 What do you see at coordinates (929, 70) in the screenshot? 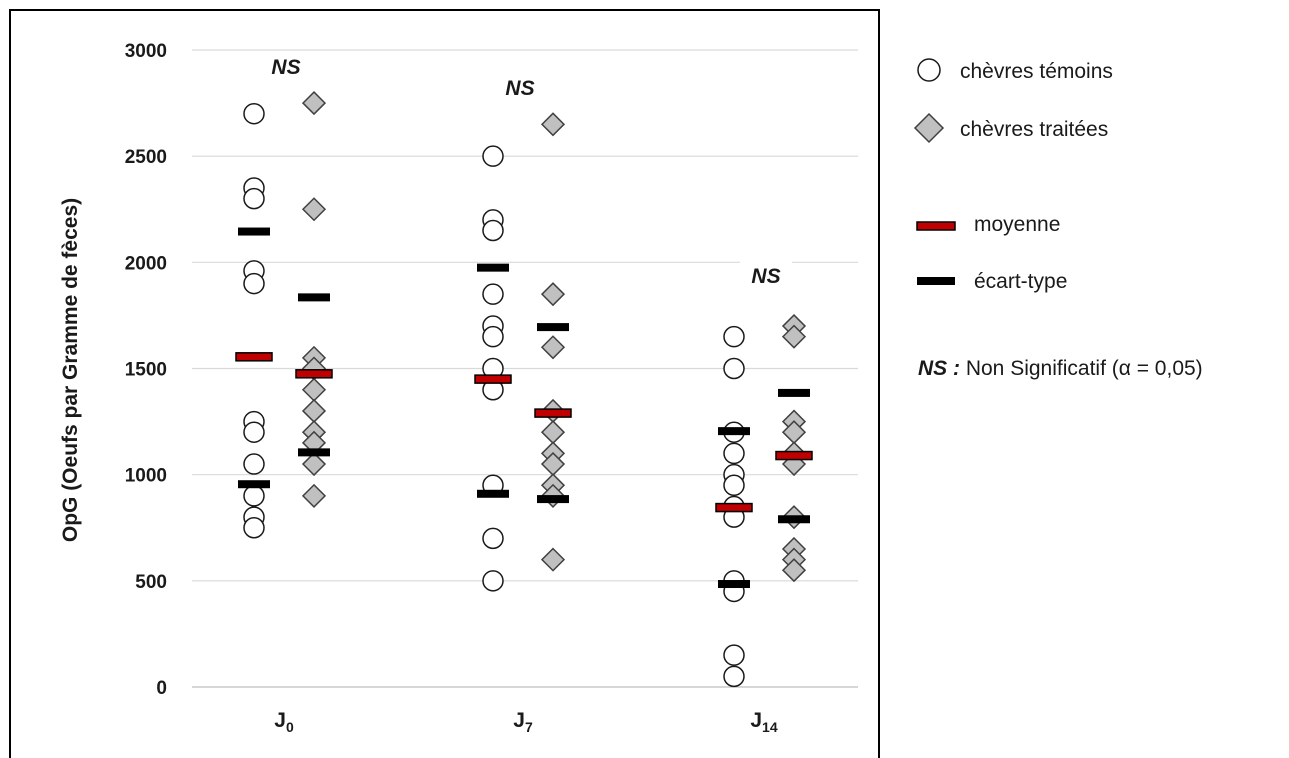
I see `circle-marker-icon` at bounding box center [929, 70].